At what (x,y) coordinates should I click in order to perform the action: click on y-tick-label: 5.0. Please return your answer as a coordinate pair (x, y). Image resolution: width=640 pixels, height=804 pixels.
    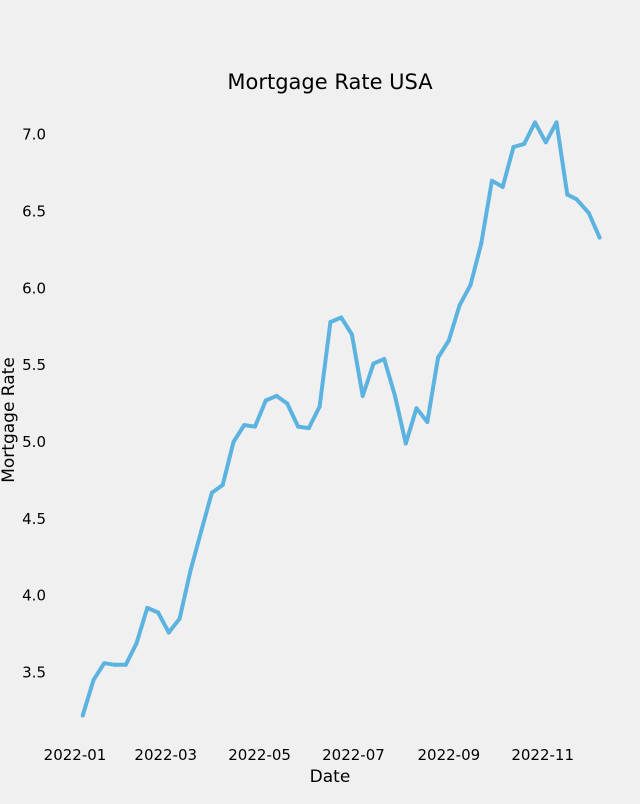
    Looking at the image, I should click on (34, 442).